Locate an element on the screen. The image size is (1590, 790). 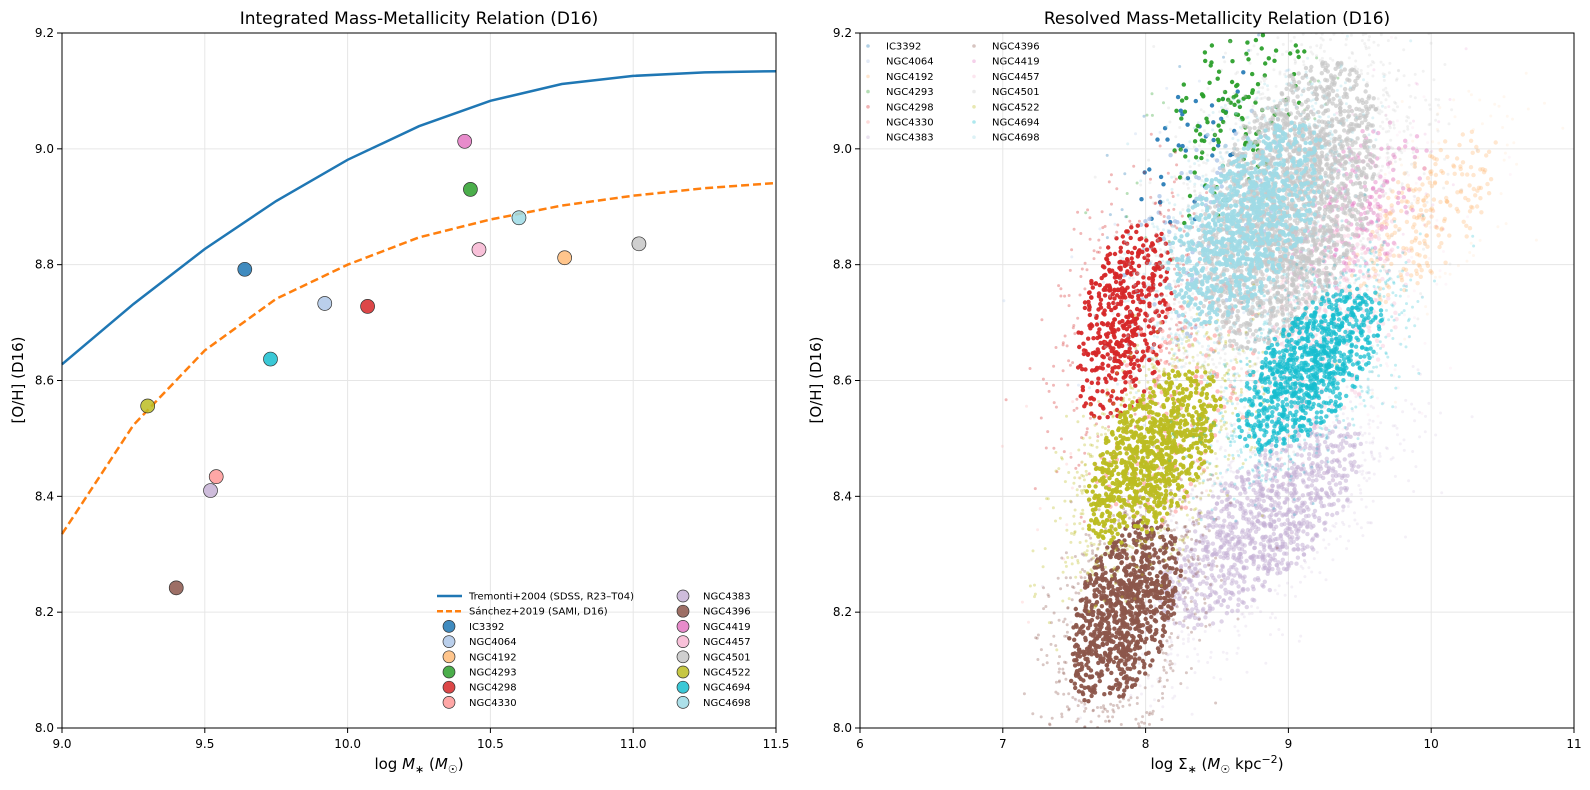
legend-label: NGC4298 is located at coordinates (493, 688).